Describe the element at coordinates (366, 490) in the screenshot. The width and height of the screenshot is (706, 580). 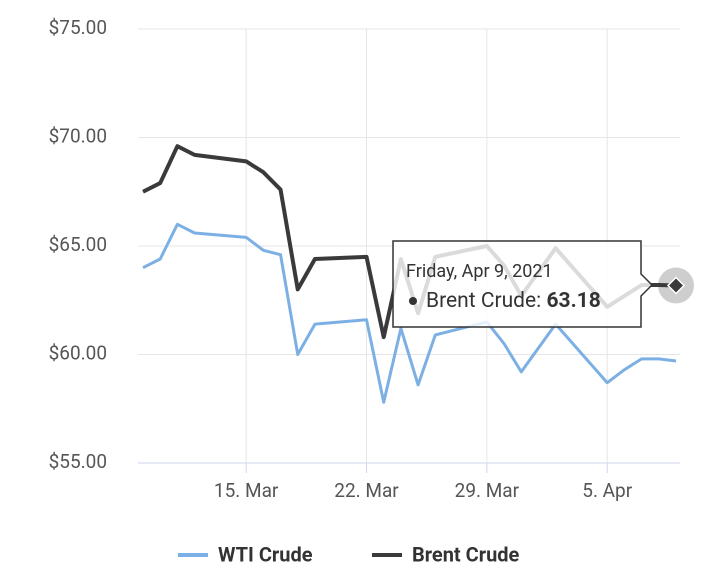
I see `x-tick-label: 22. Mar` at that location.